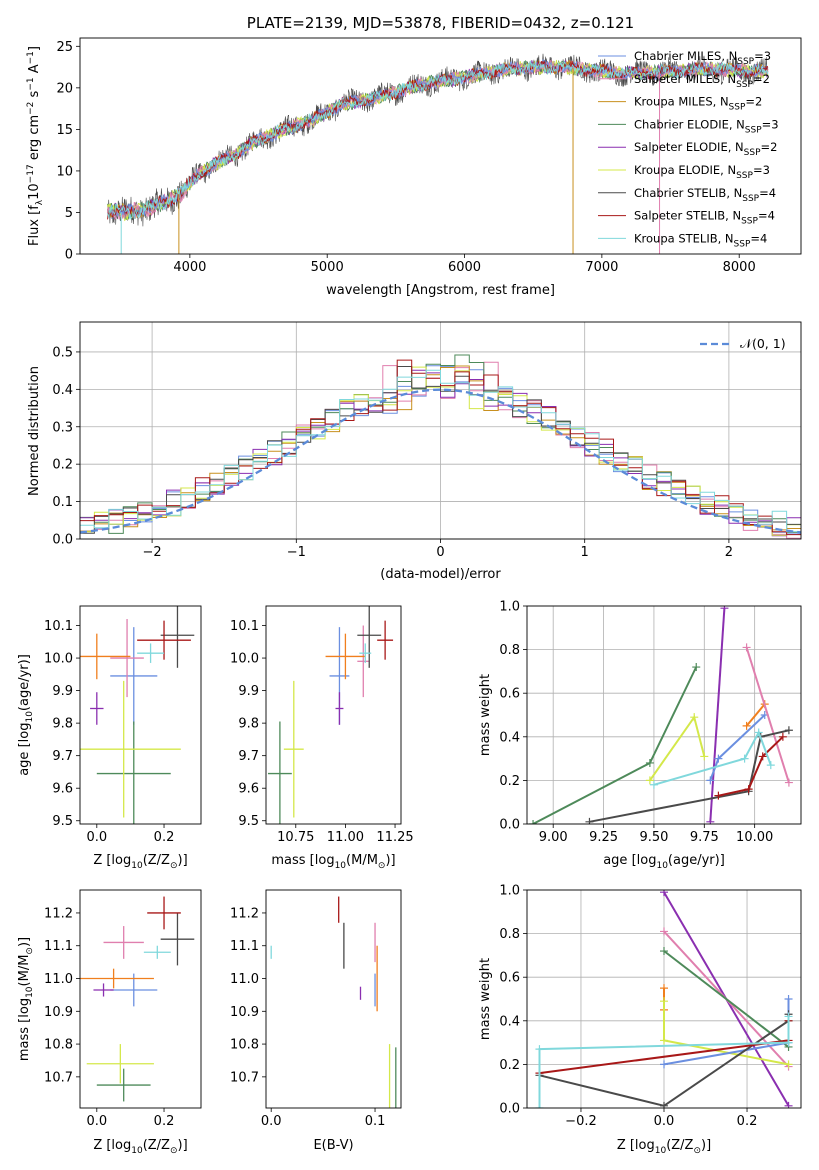 The height and width of the screenshot is (1170, 819). What do you see at coordinates (755, 715) in the screenshot?
I see `weight-line-orange` at bounding box center [755, 715].